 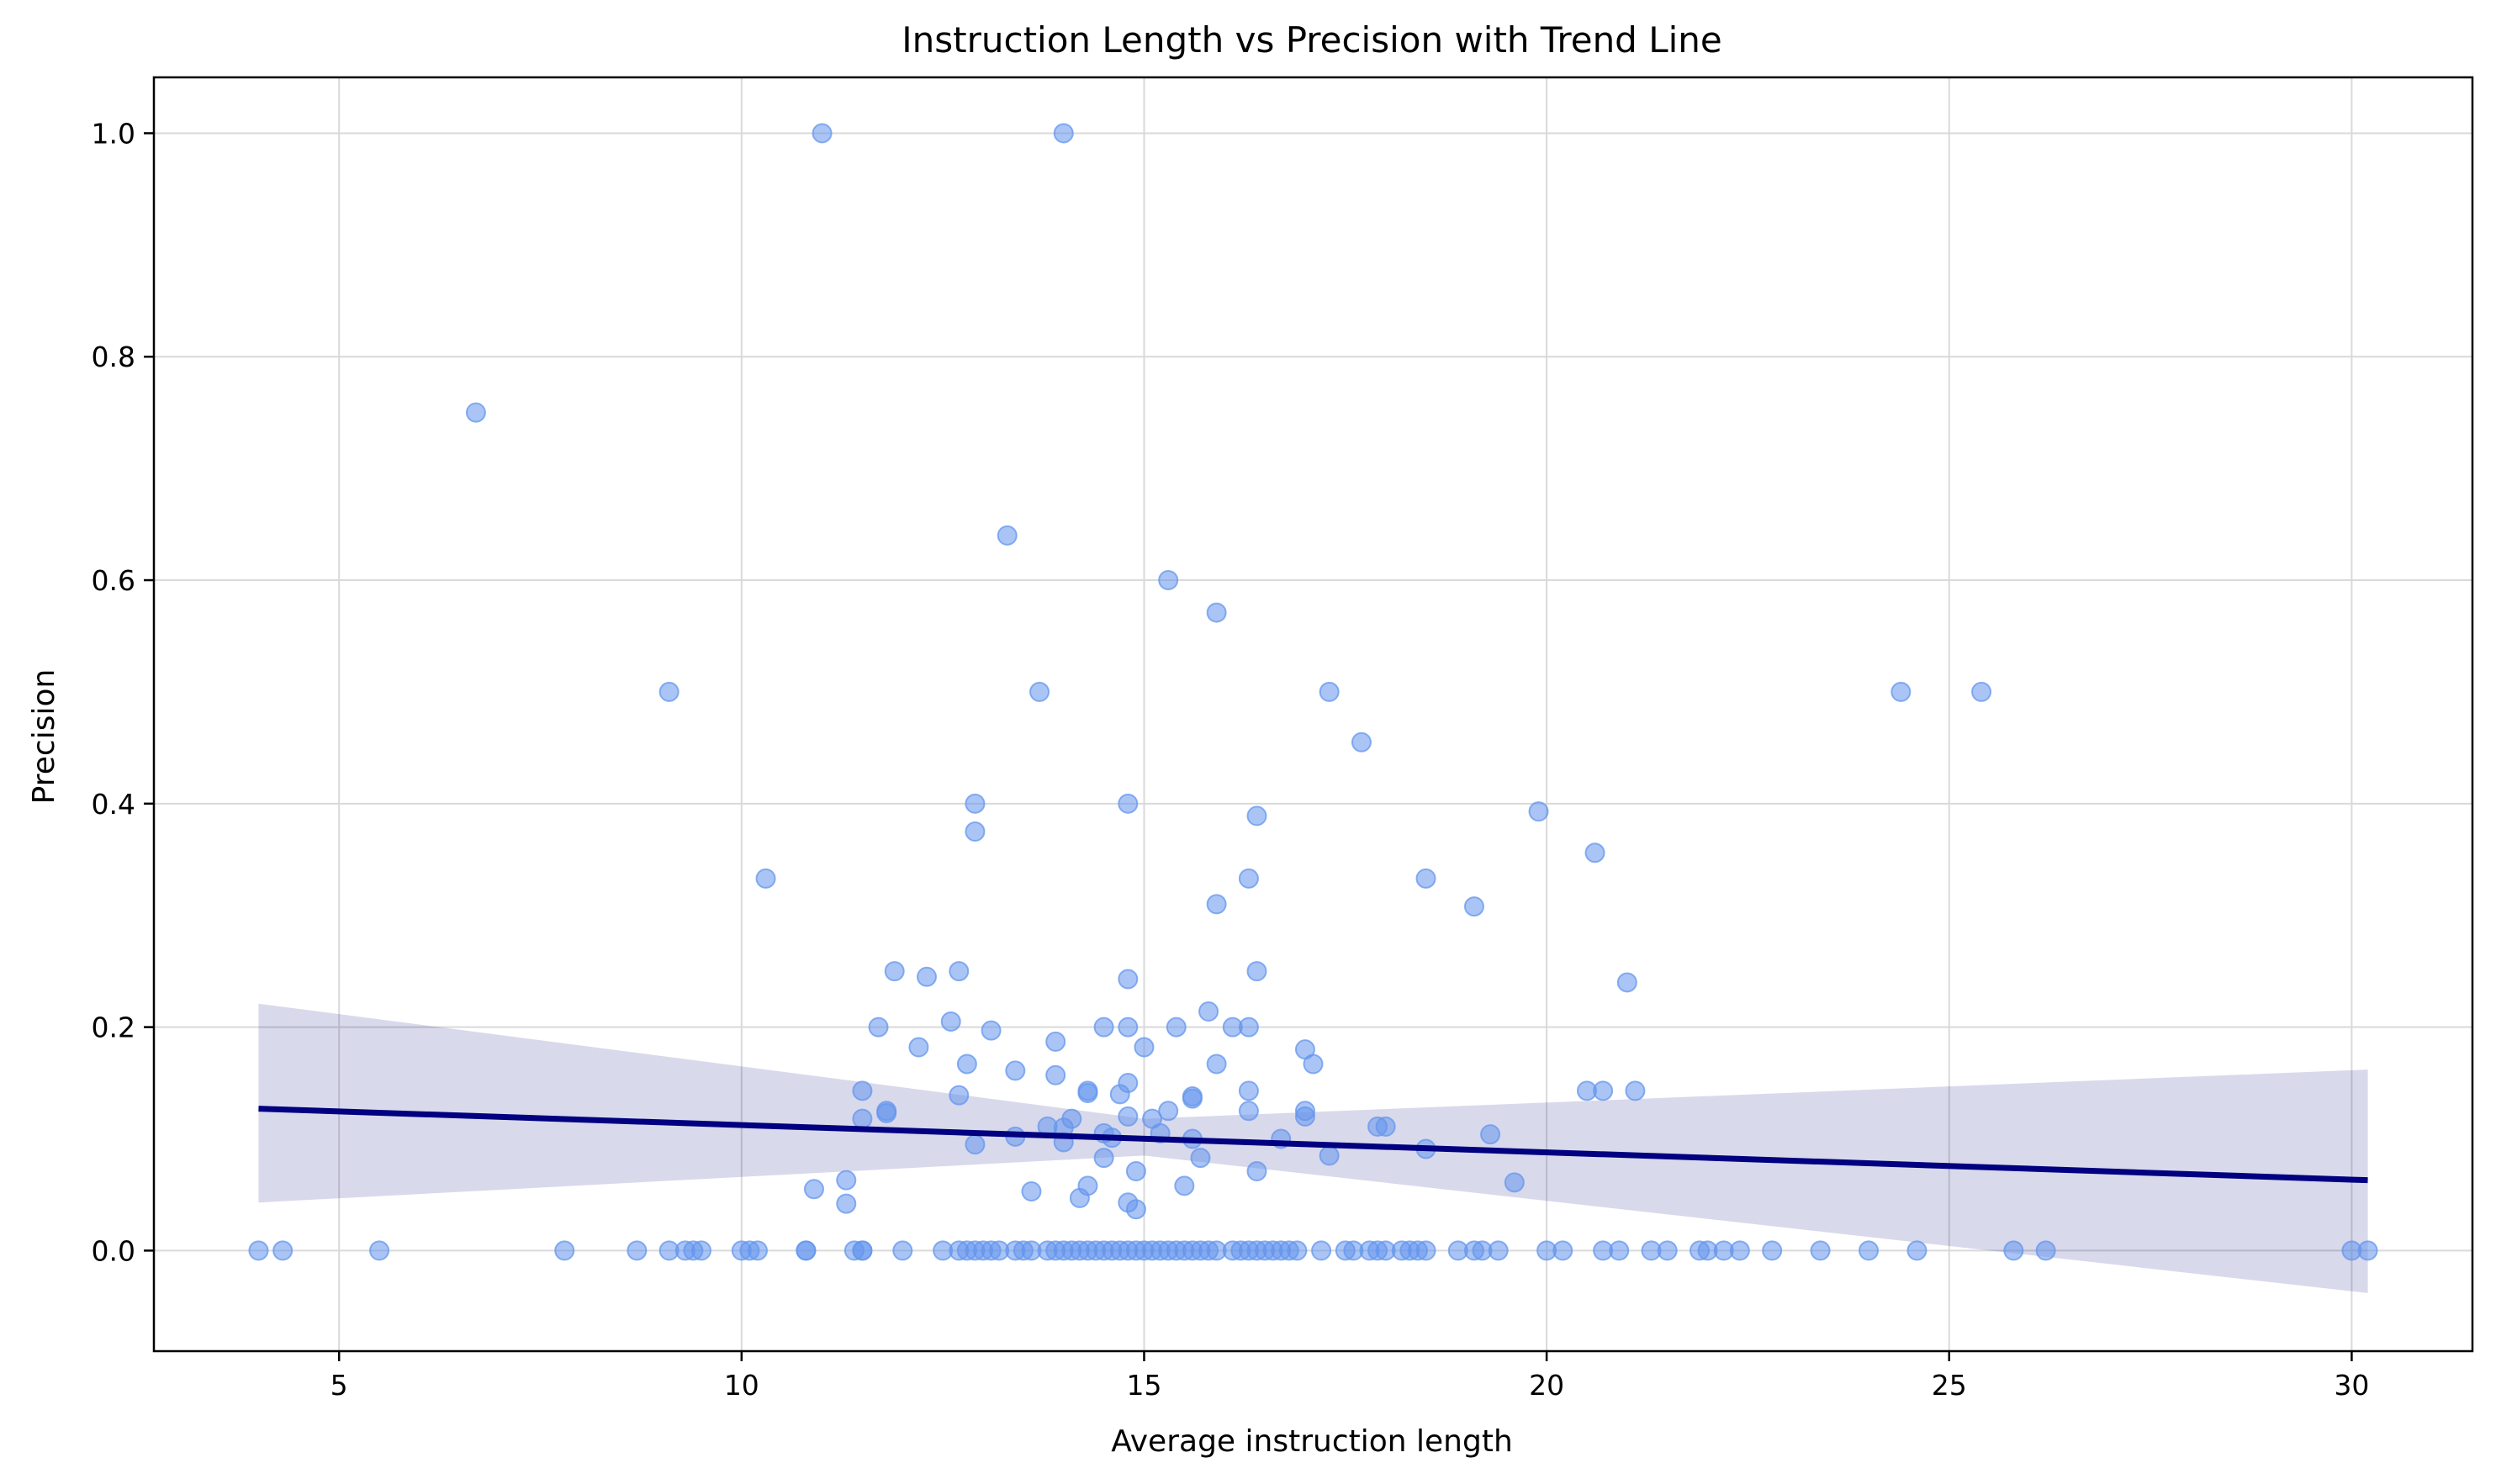 What do you see at coordinates (1143, 1385) in the screenshot?
I see `x-tick-label: 15` at bounding box center [1143, 1385].